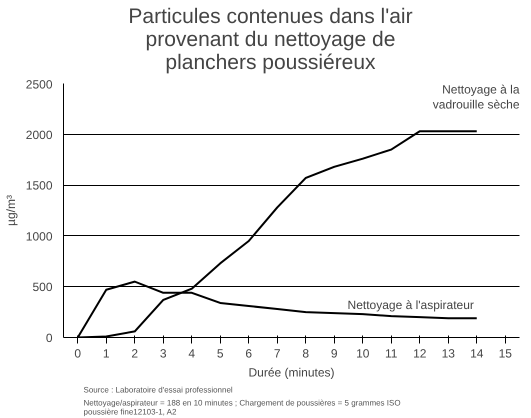 Image resolution: width=531 pixels, height=418 pixels. I want to click on x-axis-title: Durée (minutes), so click(291, 373).